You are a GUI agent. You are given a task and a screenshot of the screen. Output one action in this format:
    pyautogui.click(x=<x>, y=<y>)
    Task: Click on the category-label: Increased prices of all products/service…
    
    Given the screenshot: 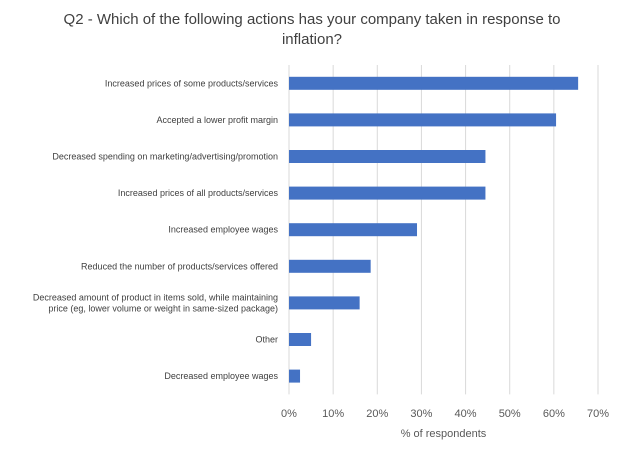 What is the action you would take?
    pyautogui.click(x=198, y=193)
    